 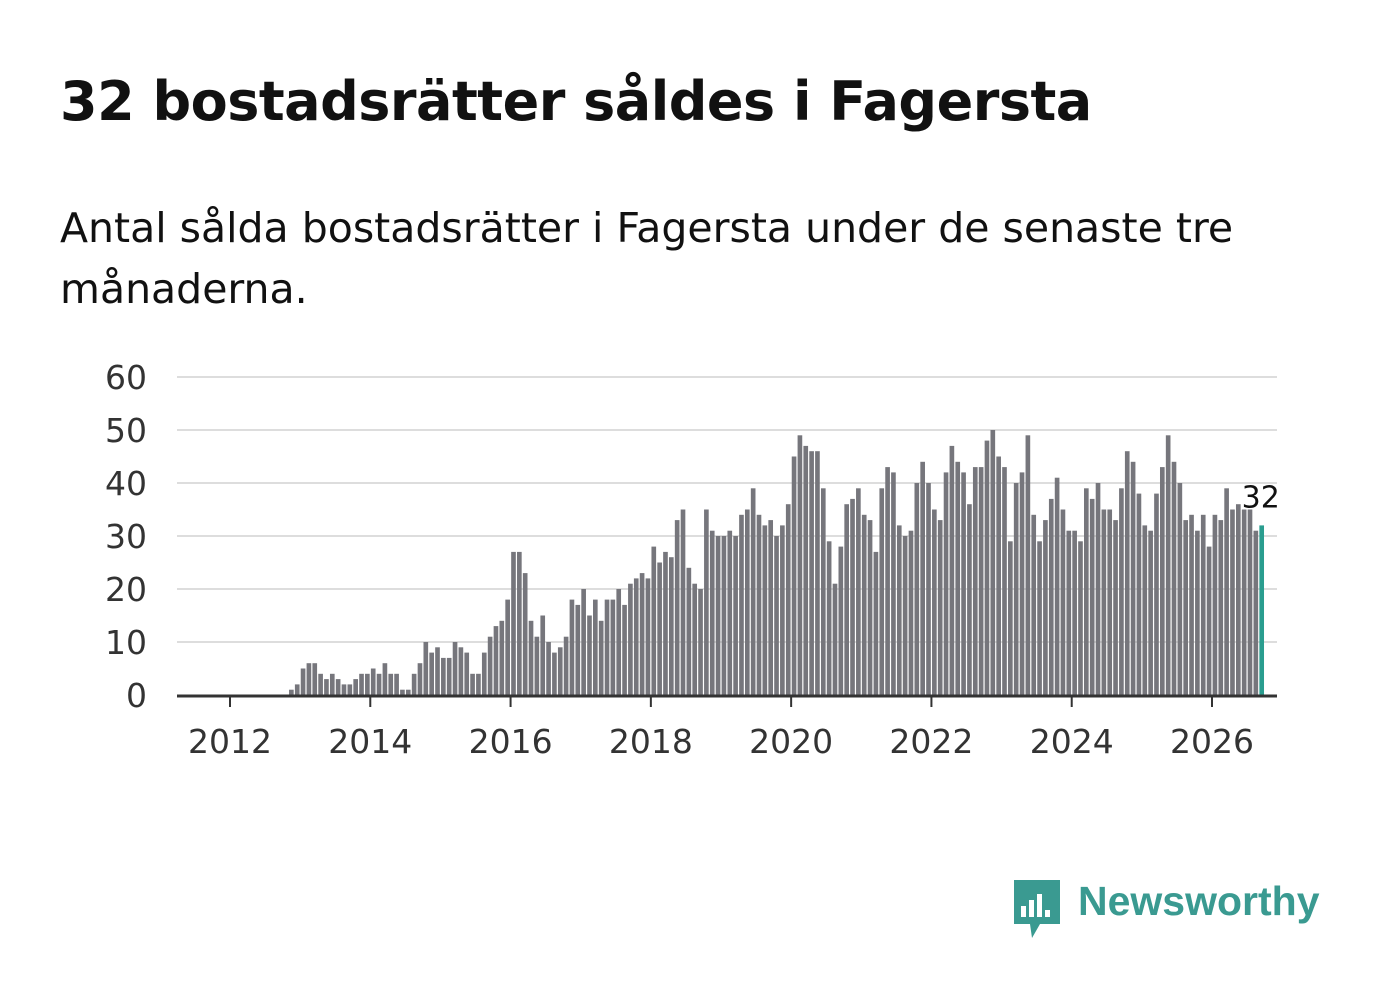 I want to click on x-tick-label: 2020, so click(x=791, y=741).